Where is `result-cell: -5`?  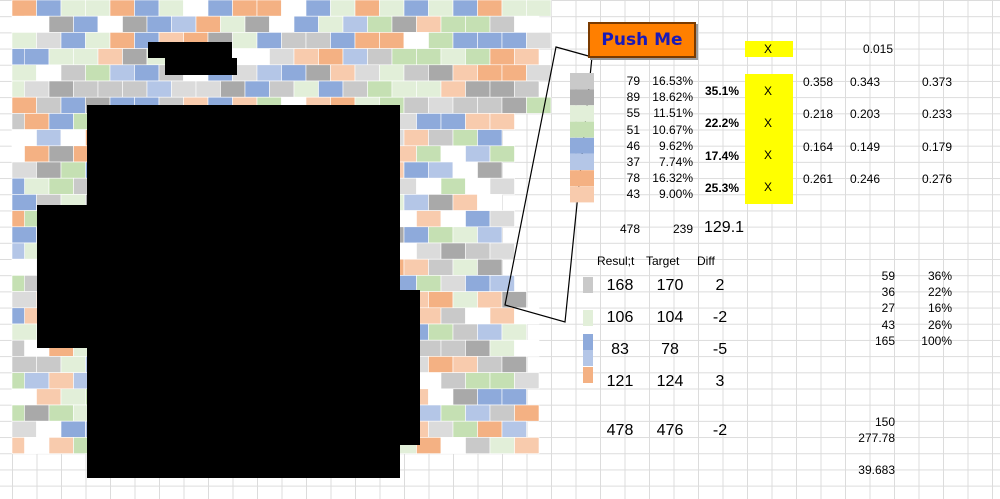
result-cell: -5 is located at coordinates (720, 349).